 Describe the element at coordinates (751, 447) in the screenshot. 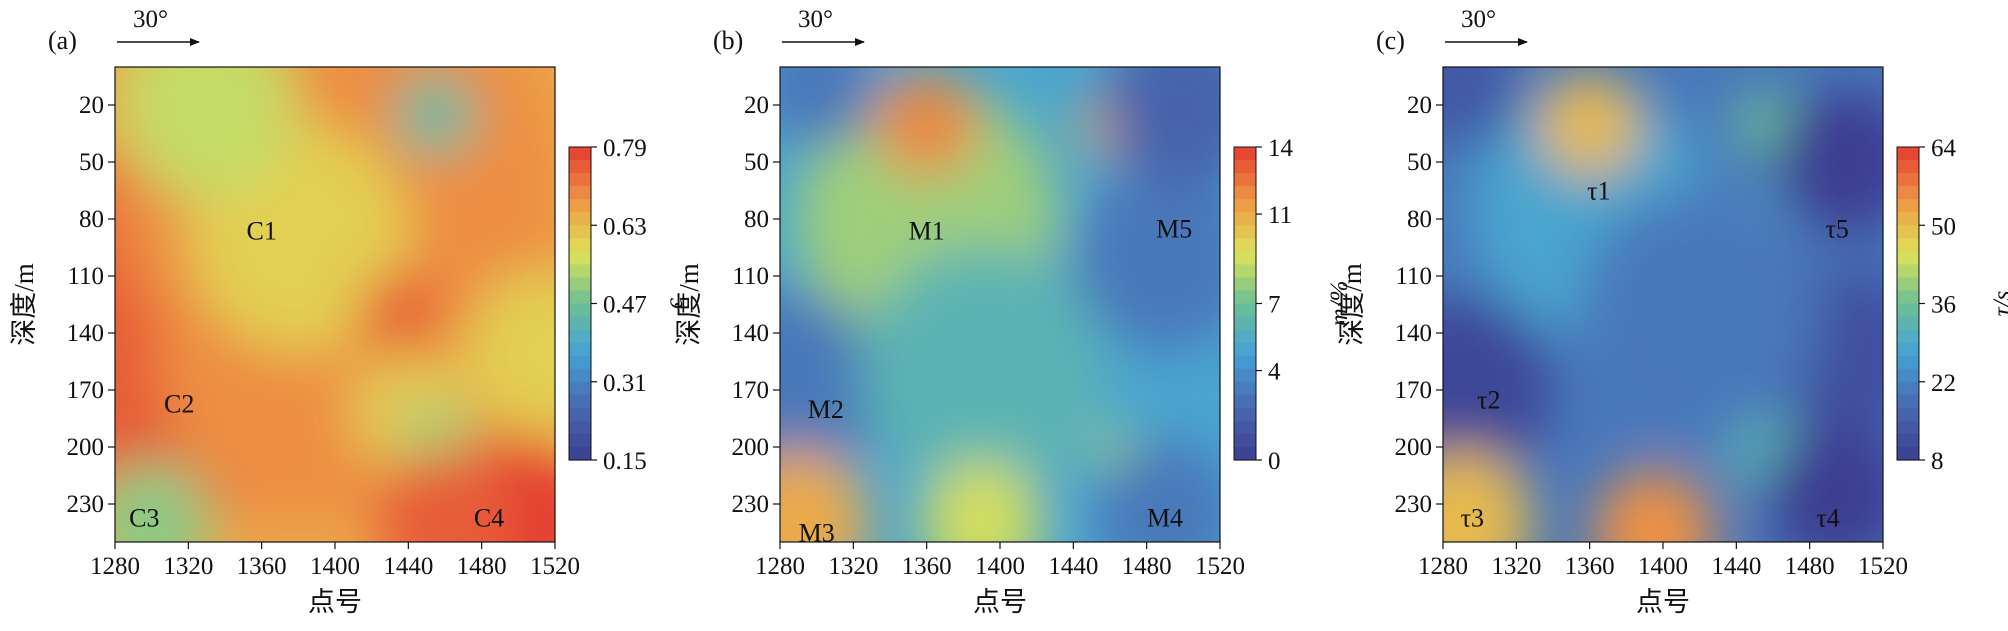

I see `y-tick-label: 200` at that location.